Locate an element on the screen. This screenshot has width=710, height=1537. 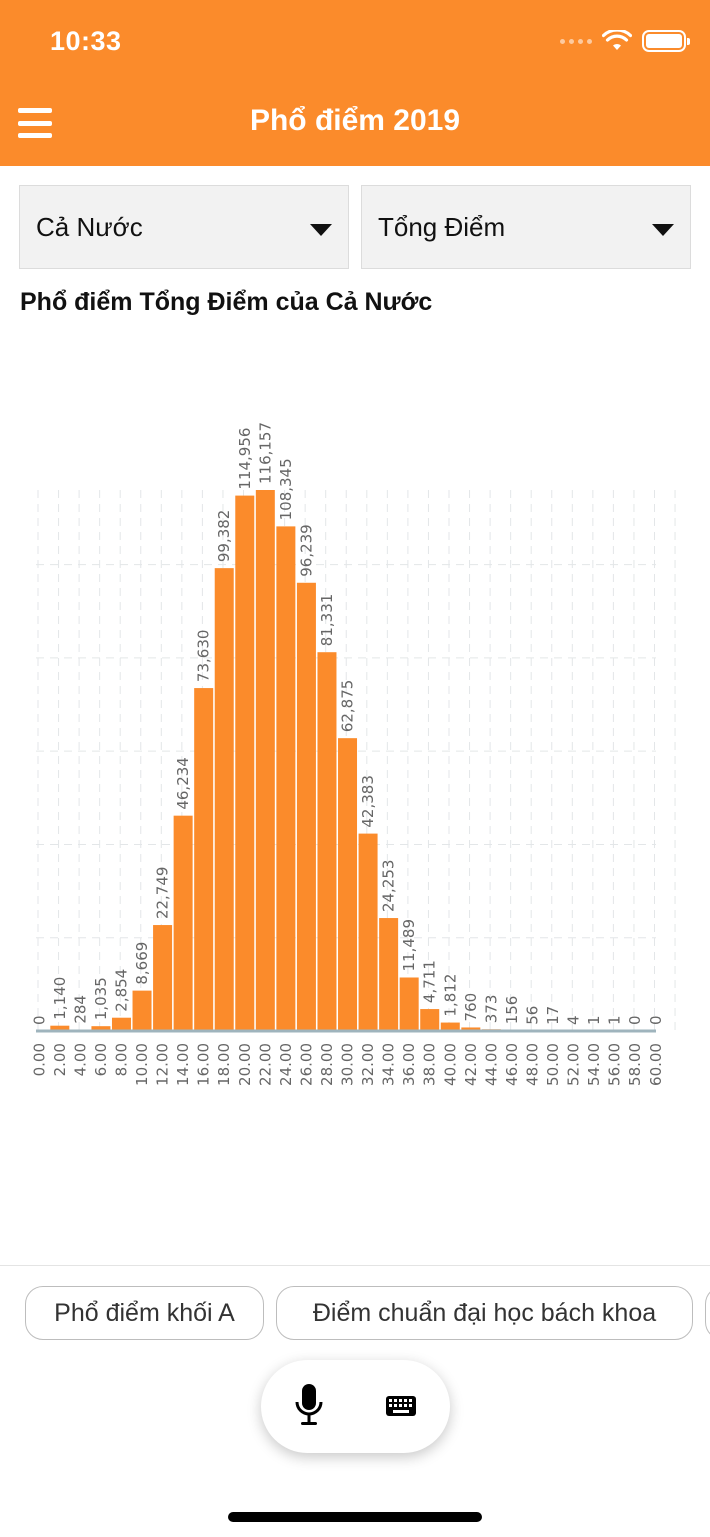
x-tick-label: 32.00 is located at coordinates (368, 1064).